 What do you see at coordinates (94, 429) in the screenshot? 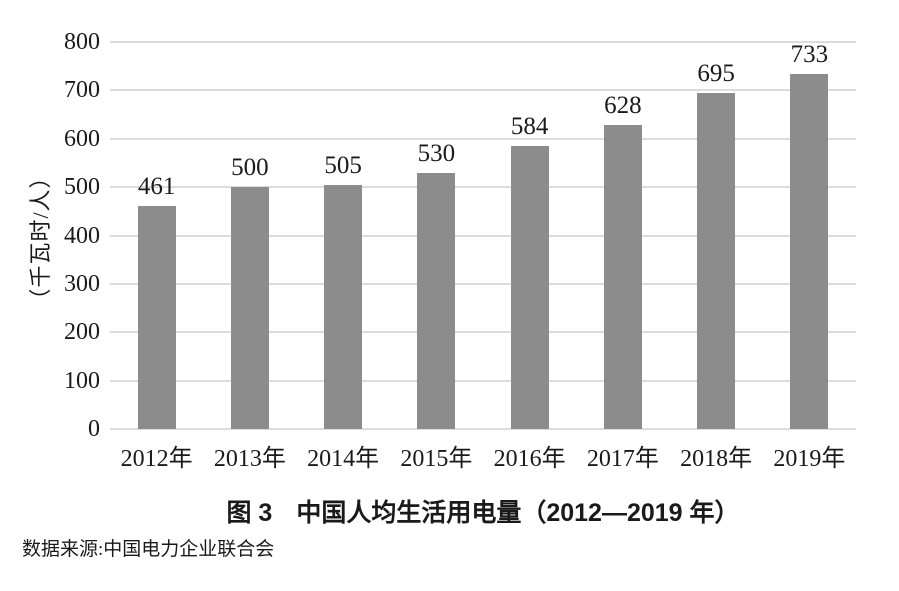
I see `y-tick-label: 0` at bounding box center [94, 429].